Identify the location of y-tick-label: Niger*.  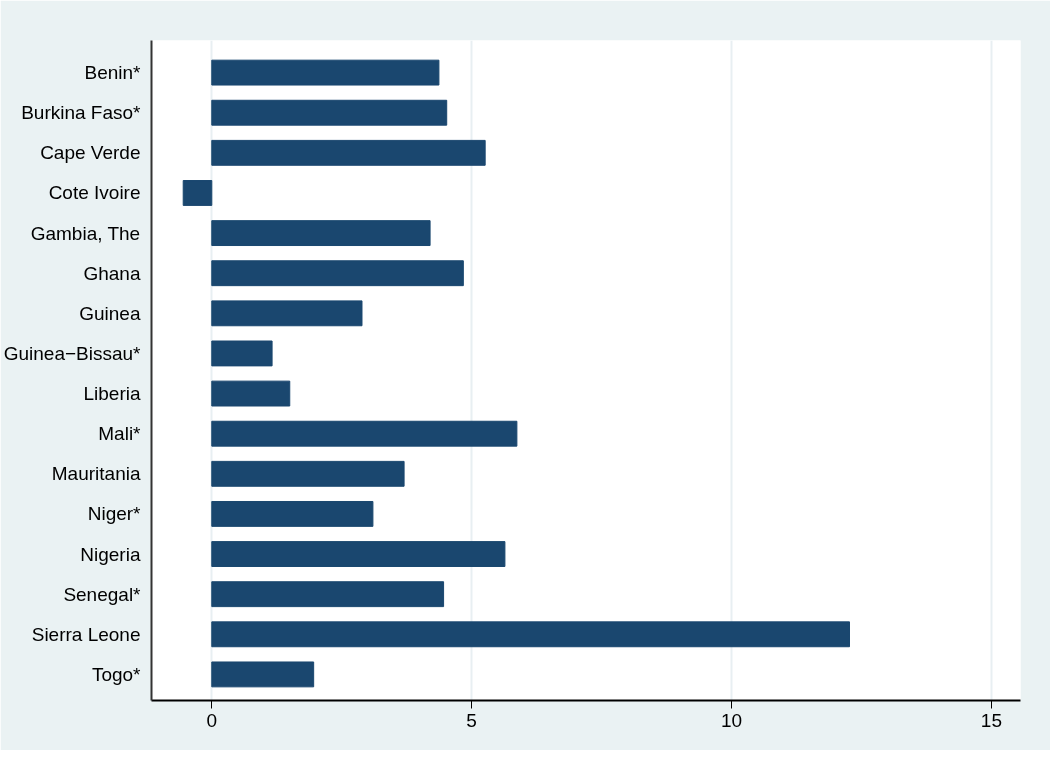
(114, 514).